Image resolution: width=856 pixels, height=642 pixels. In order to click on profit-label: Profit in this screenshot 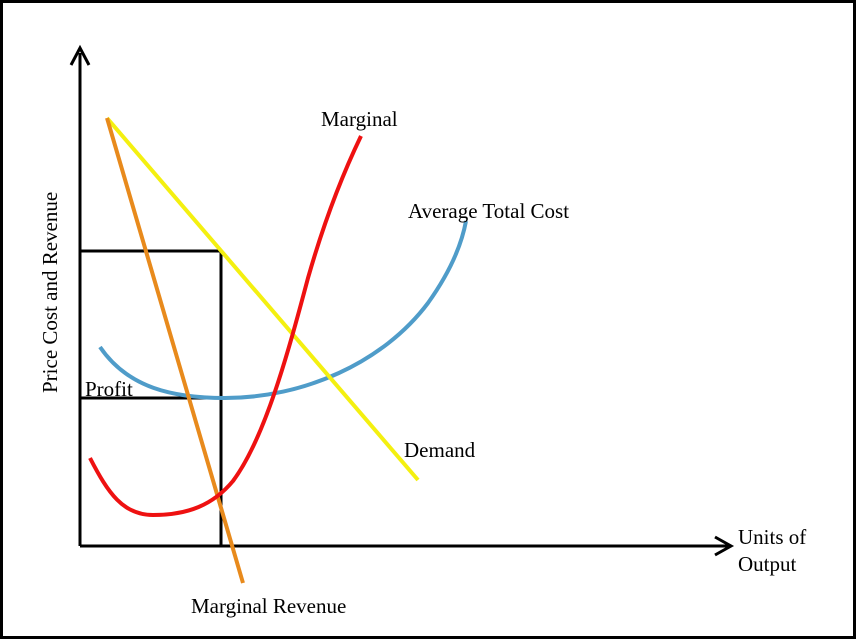, I will do `click(109, 389)`.